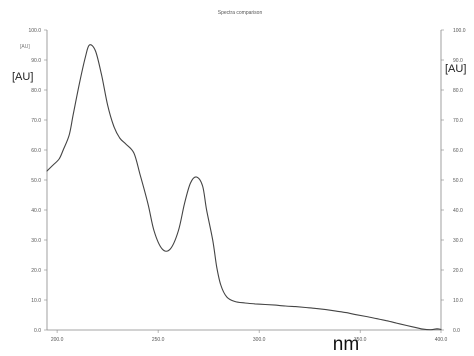 This screenshot has width=474, height=356. I want to click on y-tick-label-left: 100.0, so click(34, 31).